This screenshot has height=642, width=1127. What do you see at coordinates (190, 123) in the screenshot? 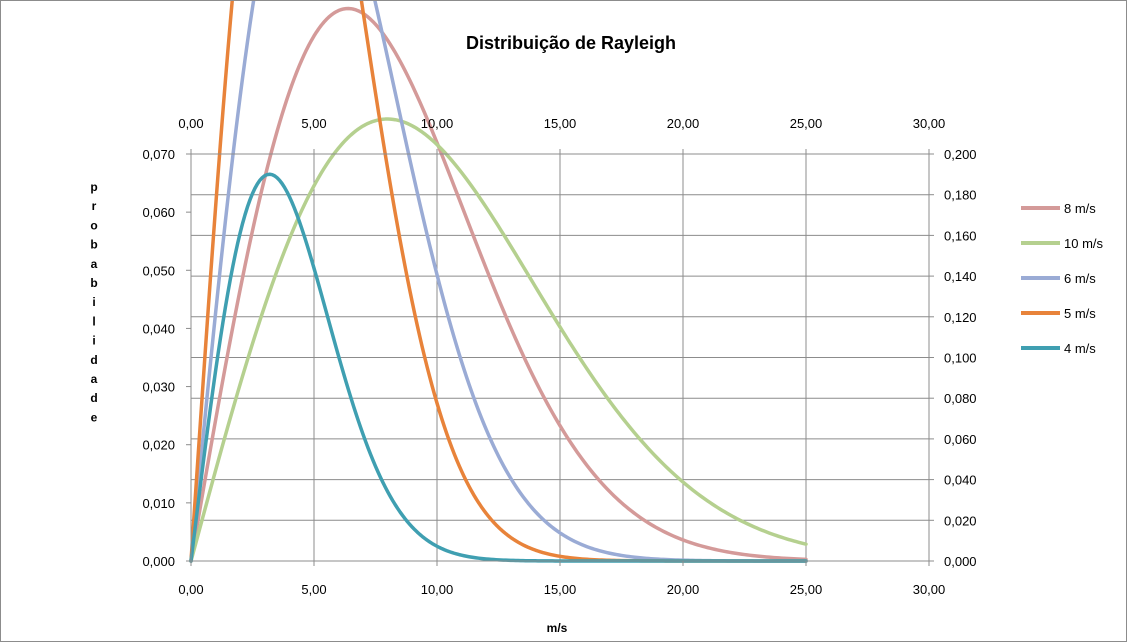
I see `x-top-tick-label: 0,00` at bounding box center [190, 123].